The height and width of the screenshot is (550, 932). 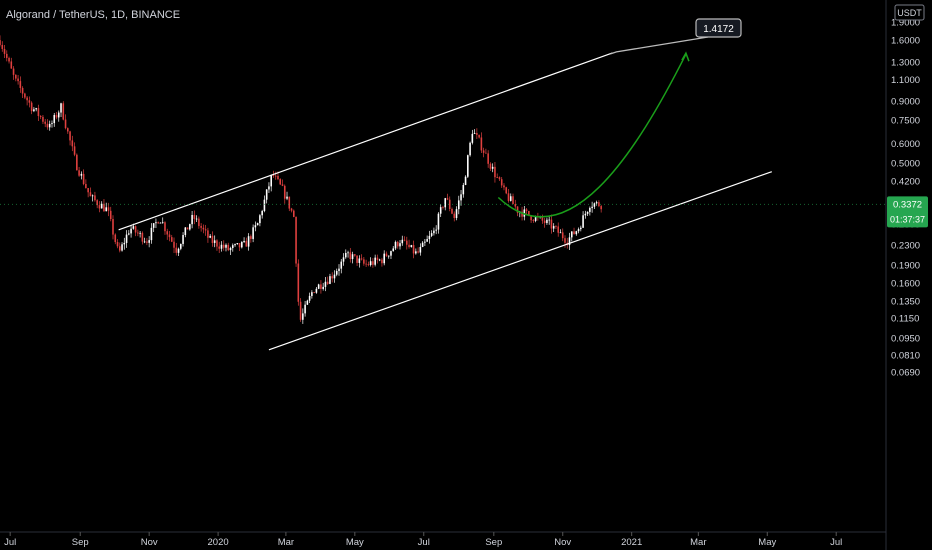 I want to click on time-tick-label: Sep, so click(x=493, y=542).